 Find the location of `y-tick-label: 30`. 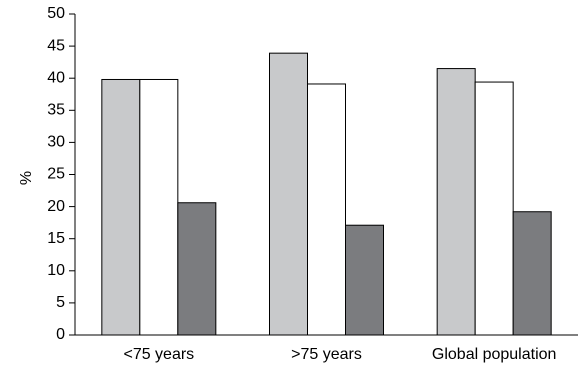

y-tick-label: 30 is located at coordinates (56, 142).